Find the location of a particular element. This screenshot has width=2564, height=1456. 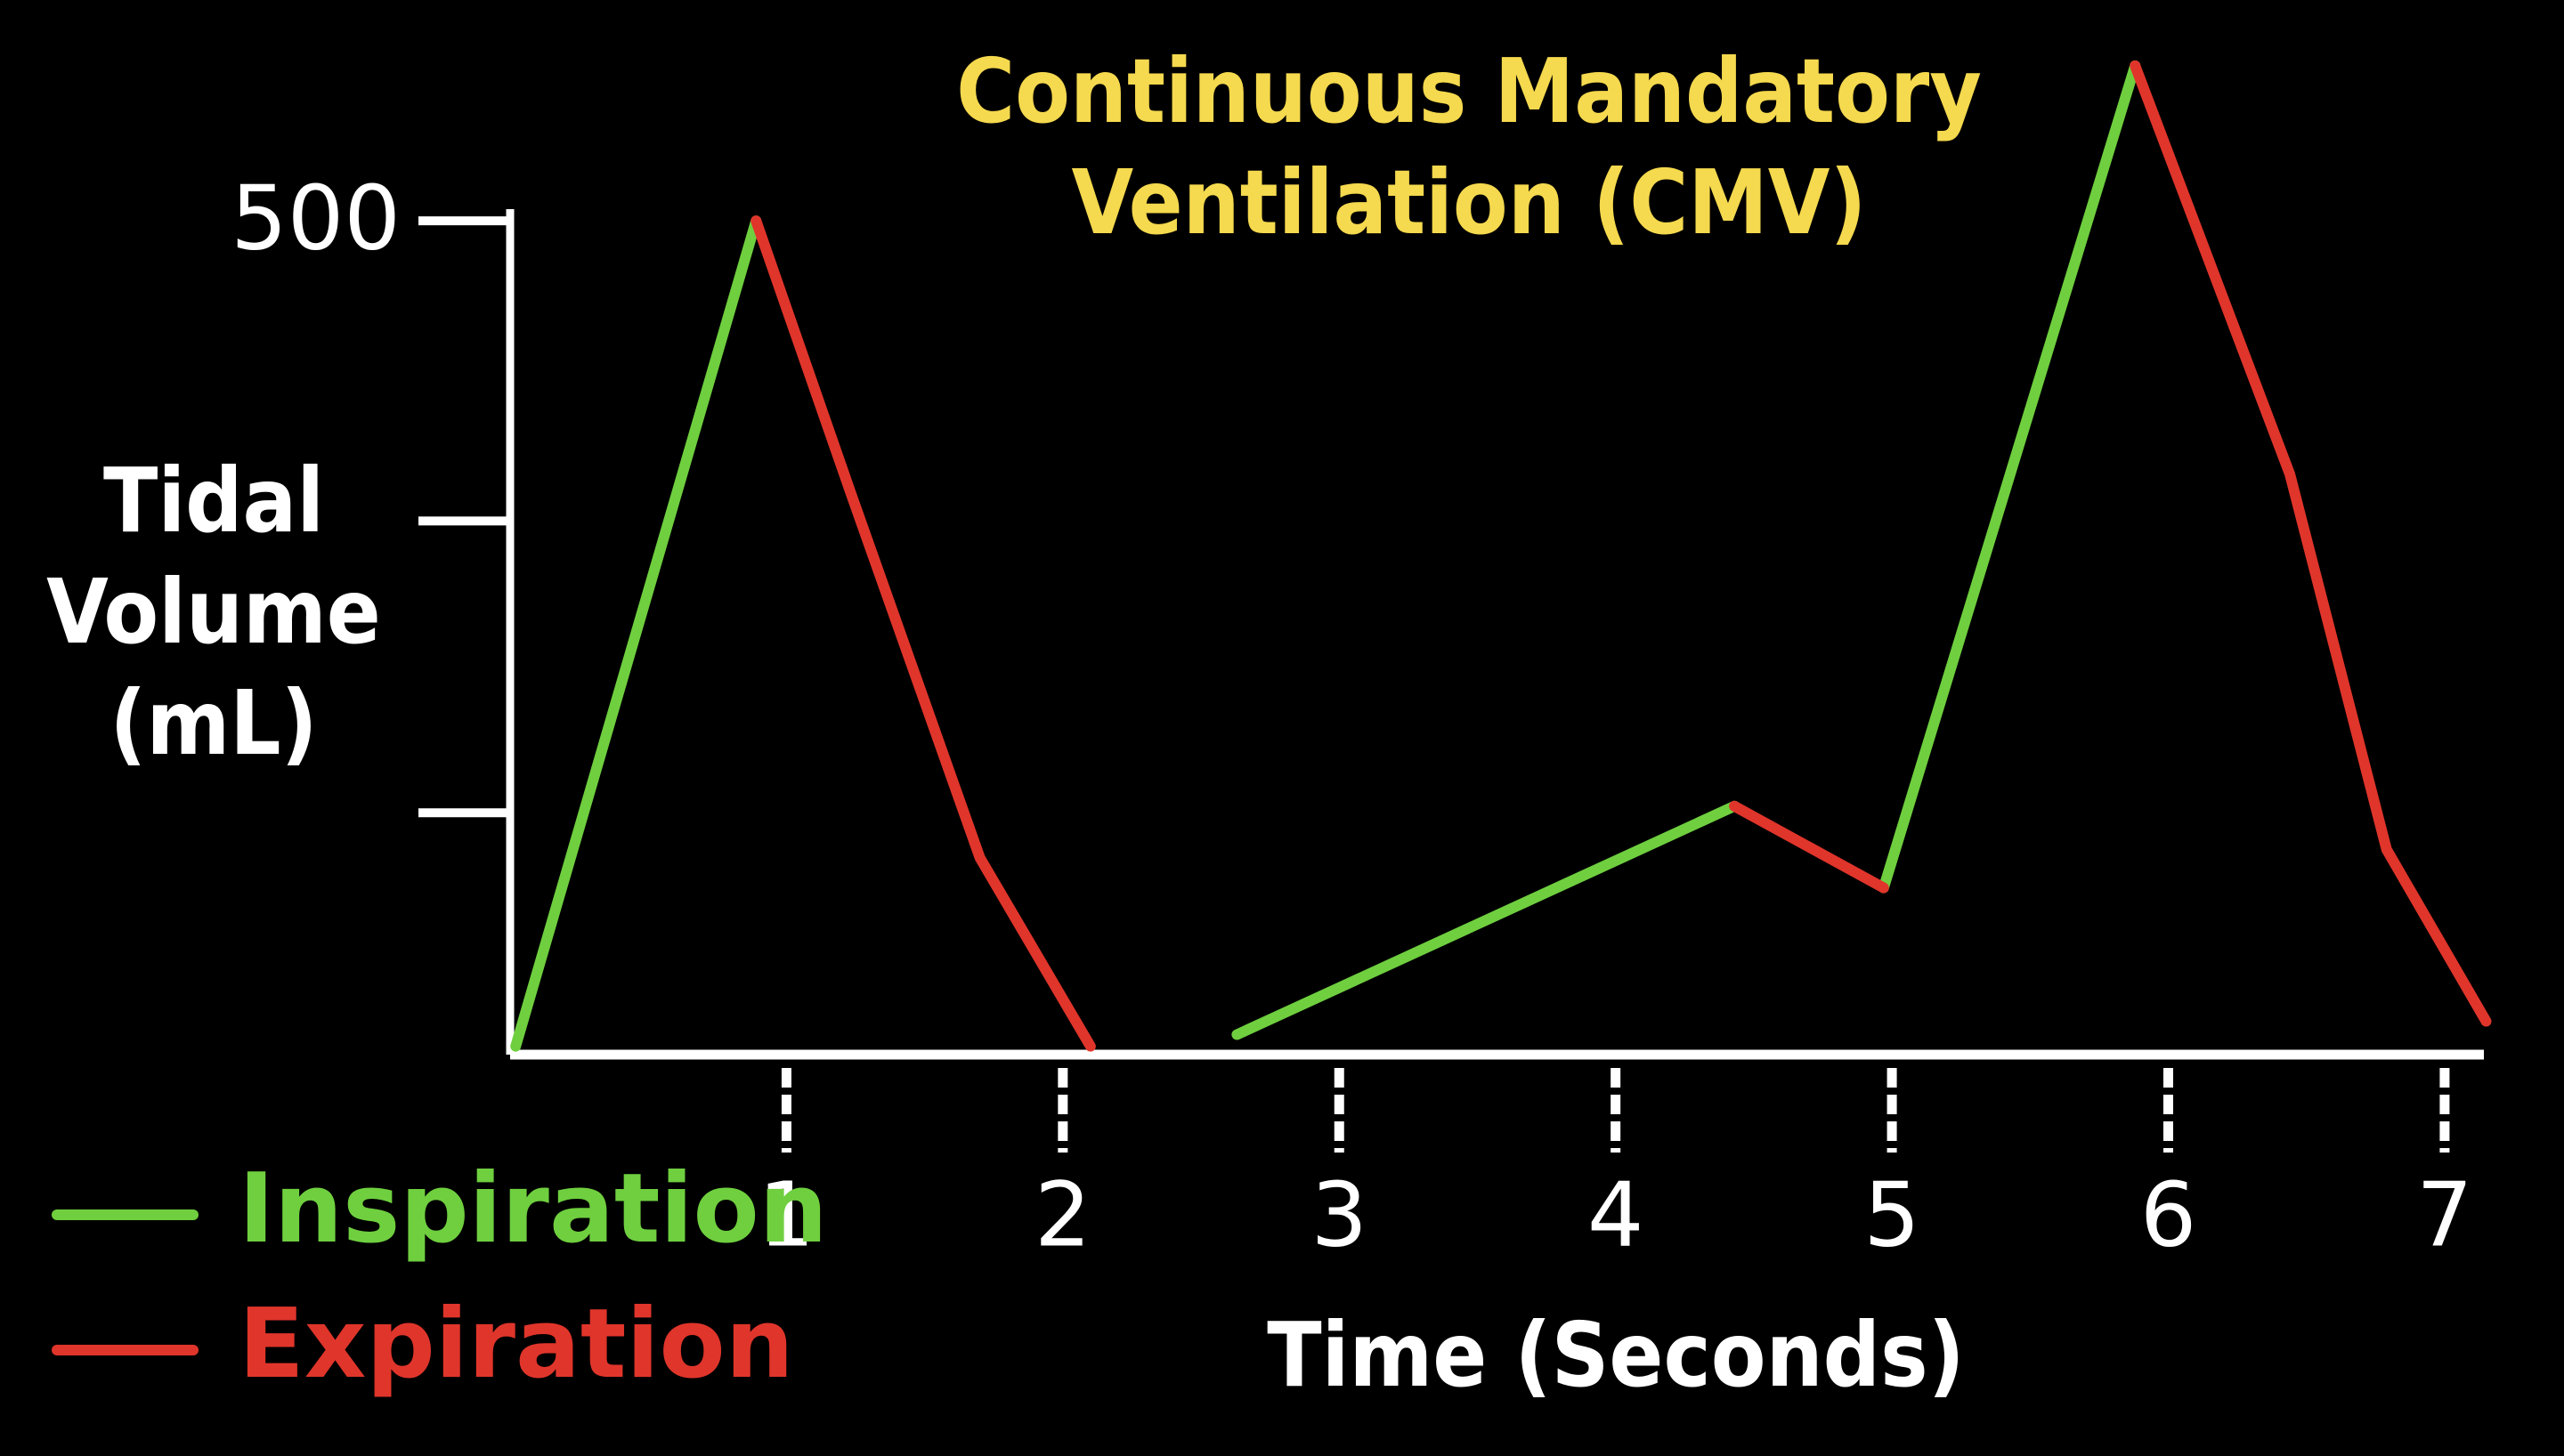

x-tick-label: 6 is located at coordinates (2168, 1214).